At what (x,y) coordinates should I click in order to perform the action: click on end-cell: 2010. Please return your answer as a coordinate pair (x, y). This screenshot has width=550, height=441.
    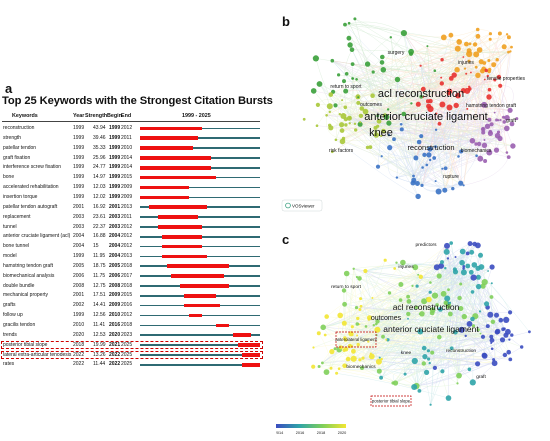
    Looking at the image, I should click on (127, 147).